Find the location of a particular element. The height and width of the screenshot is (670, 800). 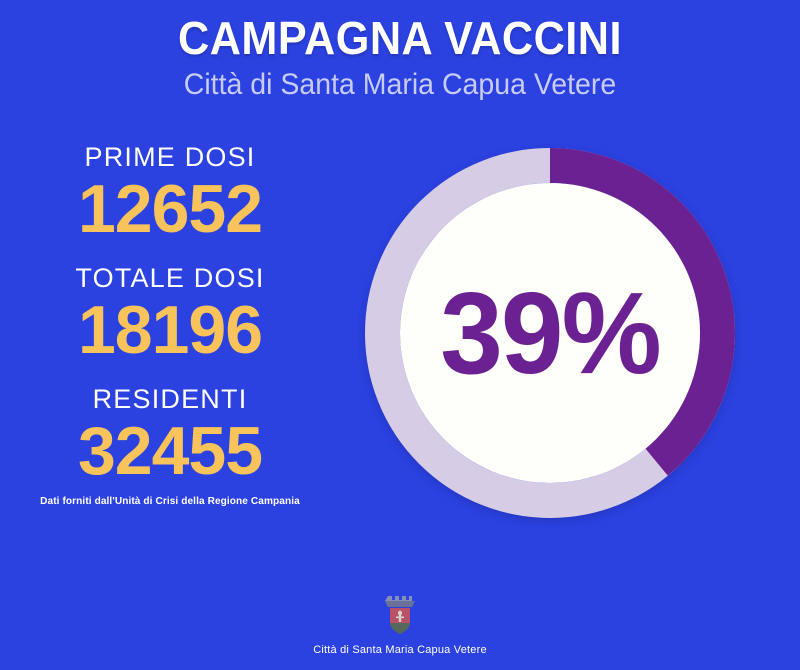

footer: Città di Santa Maria Capua Vetere is located at coordinates (400, 623).